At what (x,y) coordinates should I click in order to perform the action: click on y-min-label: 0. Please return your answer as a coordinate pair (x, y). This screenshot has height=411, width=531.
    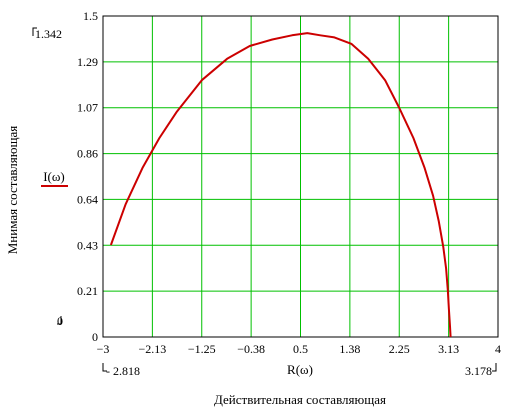
    Looking at the image, I should click on (60, 321).